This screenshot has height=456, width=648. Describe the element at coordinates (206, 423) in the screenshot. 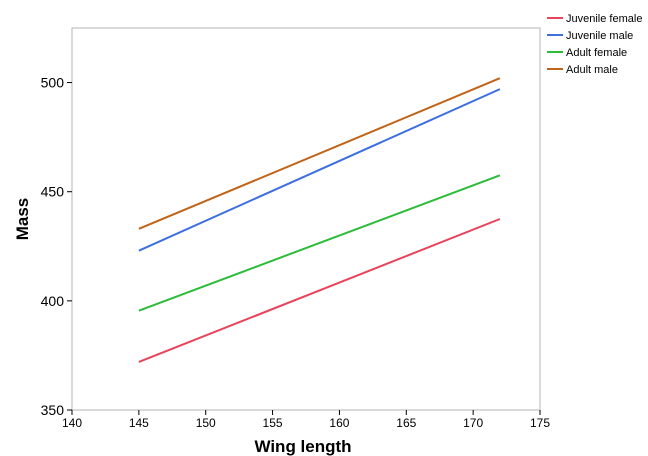

I see `x-tick-label: 150` at that location.